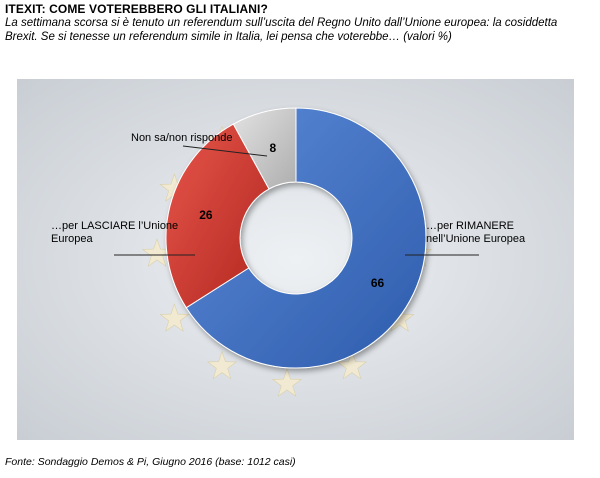 This screenshot has width=600, height=478. Describe the element at coordinates (206, 215) in the screenshot. I see `data-label-2: 26` at that location.